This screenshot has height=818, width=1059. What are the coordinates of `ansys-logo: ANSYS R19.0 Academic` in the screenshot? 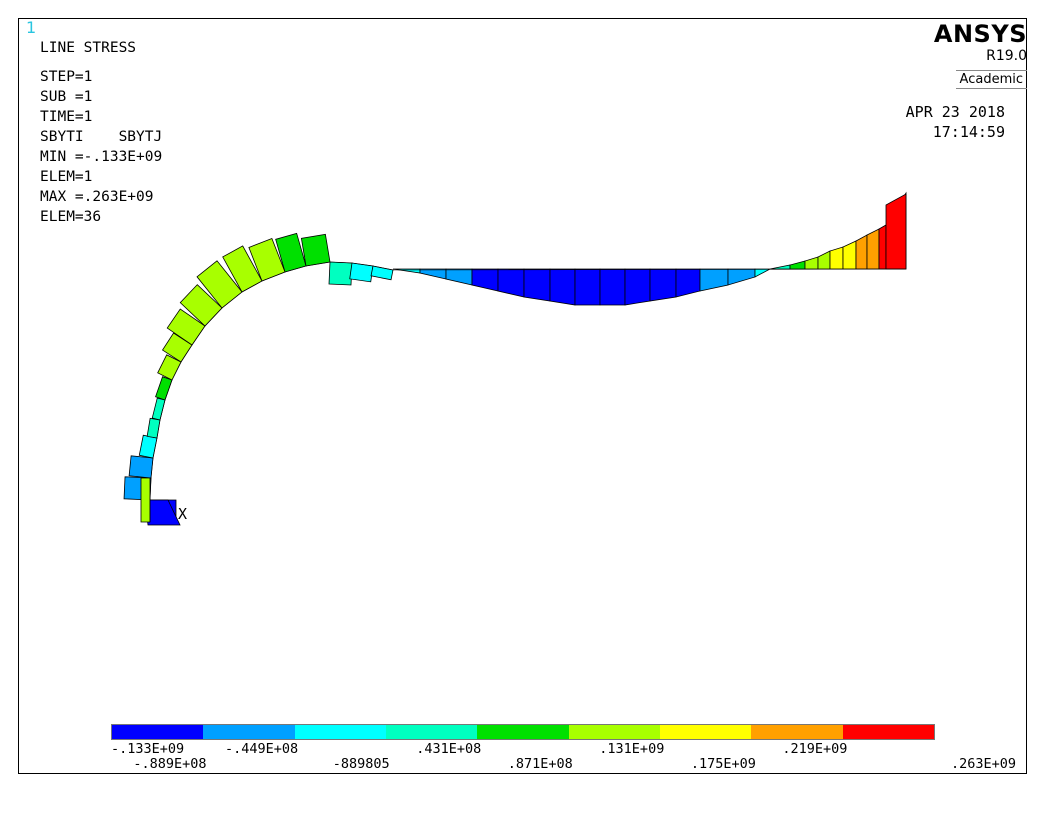 It's located at (980, 54).